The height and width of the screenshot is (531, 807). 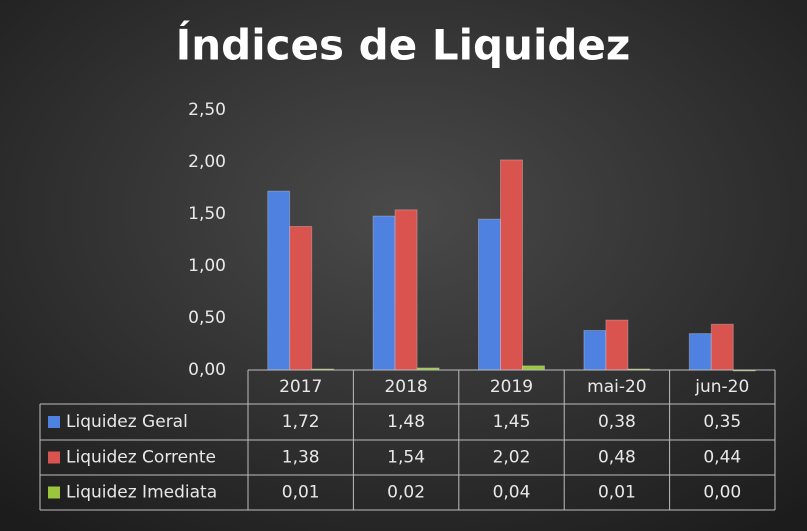 I want to click on y-tick-label: 2,50, so click(x=207, y=110).